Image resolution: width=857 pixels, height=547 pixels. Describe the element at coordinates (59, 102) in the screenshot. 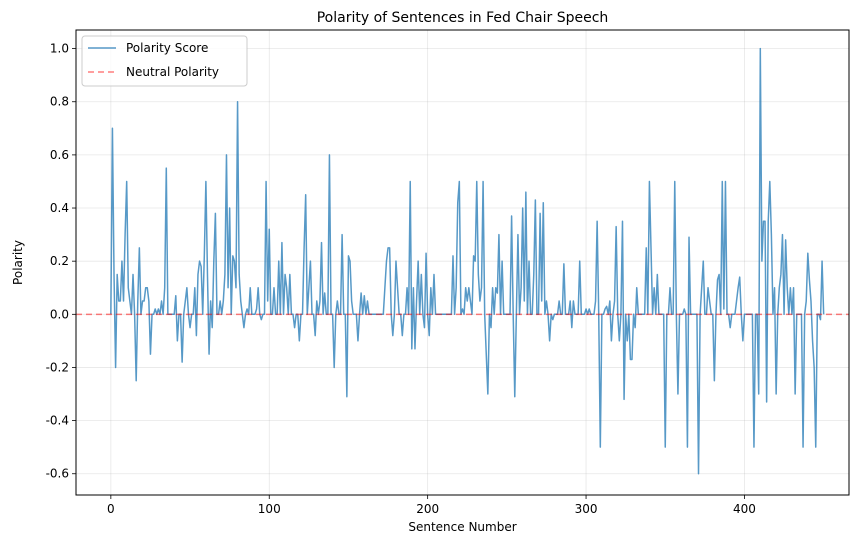

I see `y-tick-label: 0.8` at that location.